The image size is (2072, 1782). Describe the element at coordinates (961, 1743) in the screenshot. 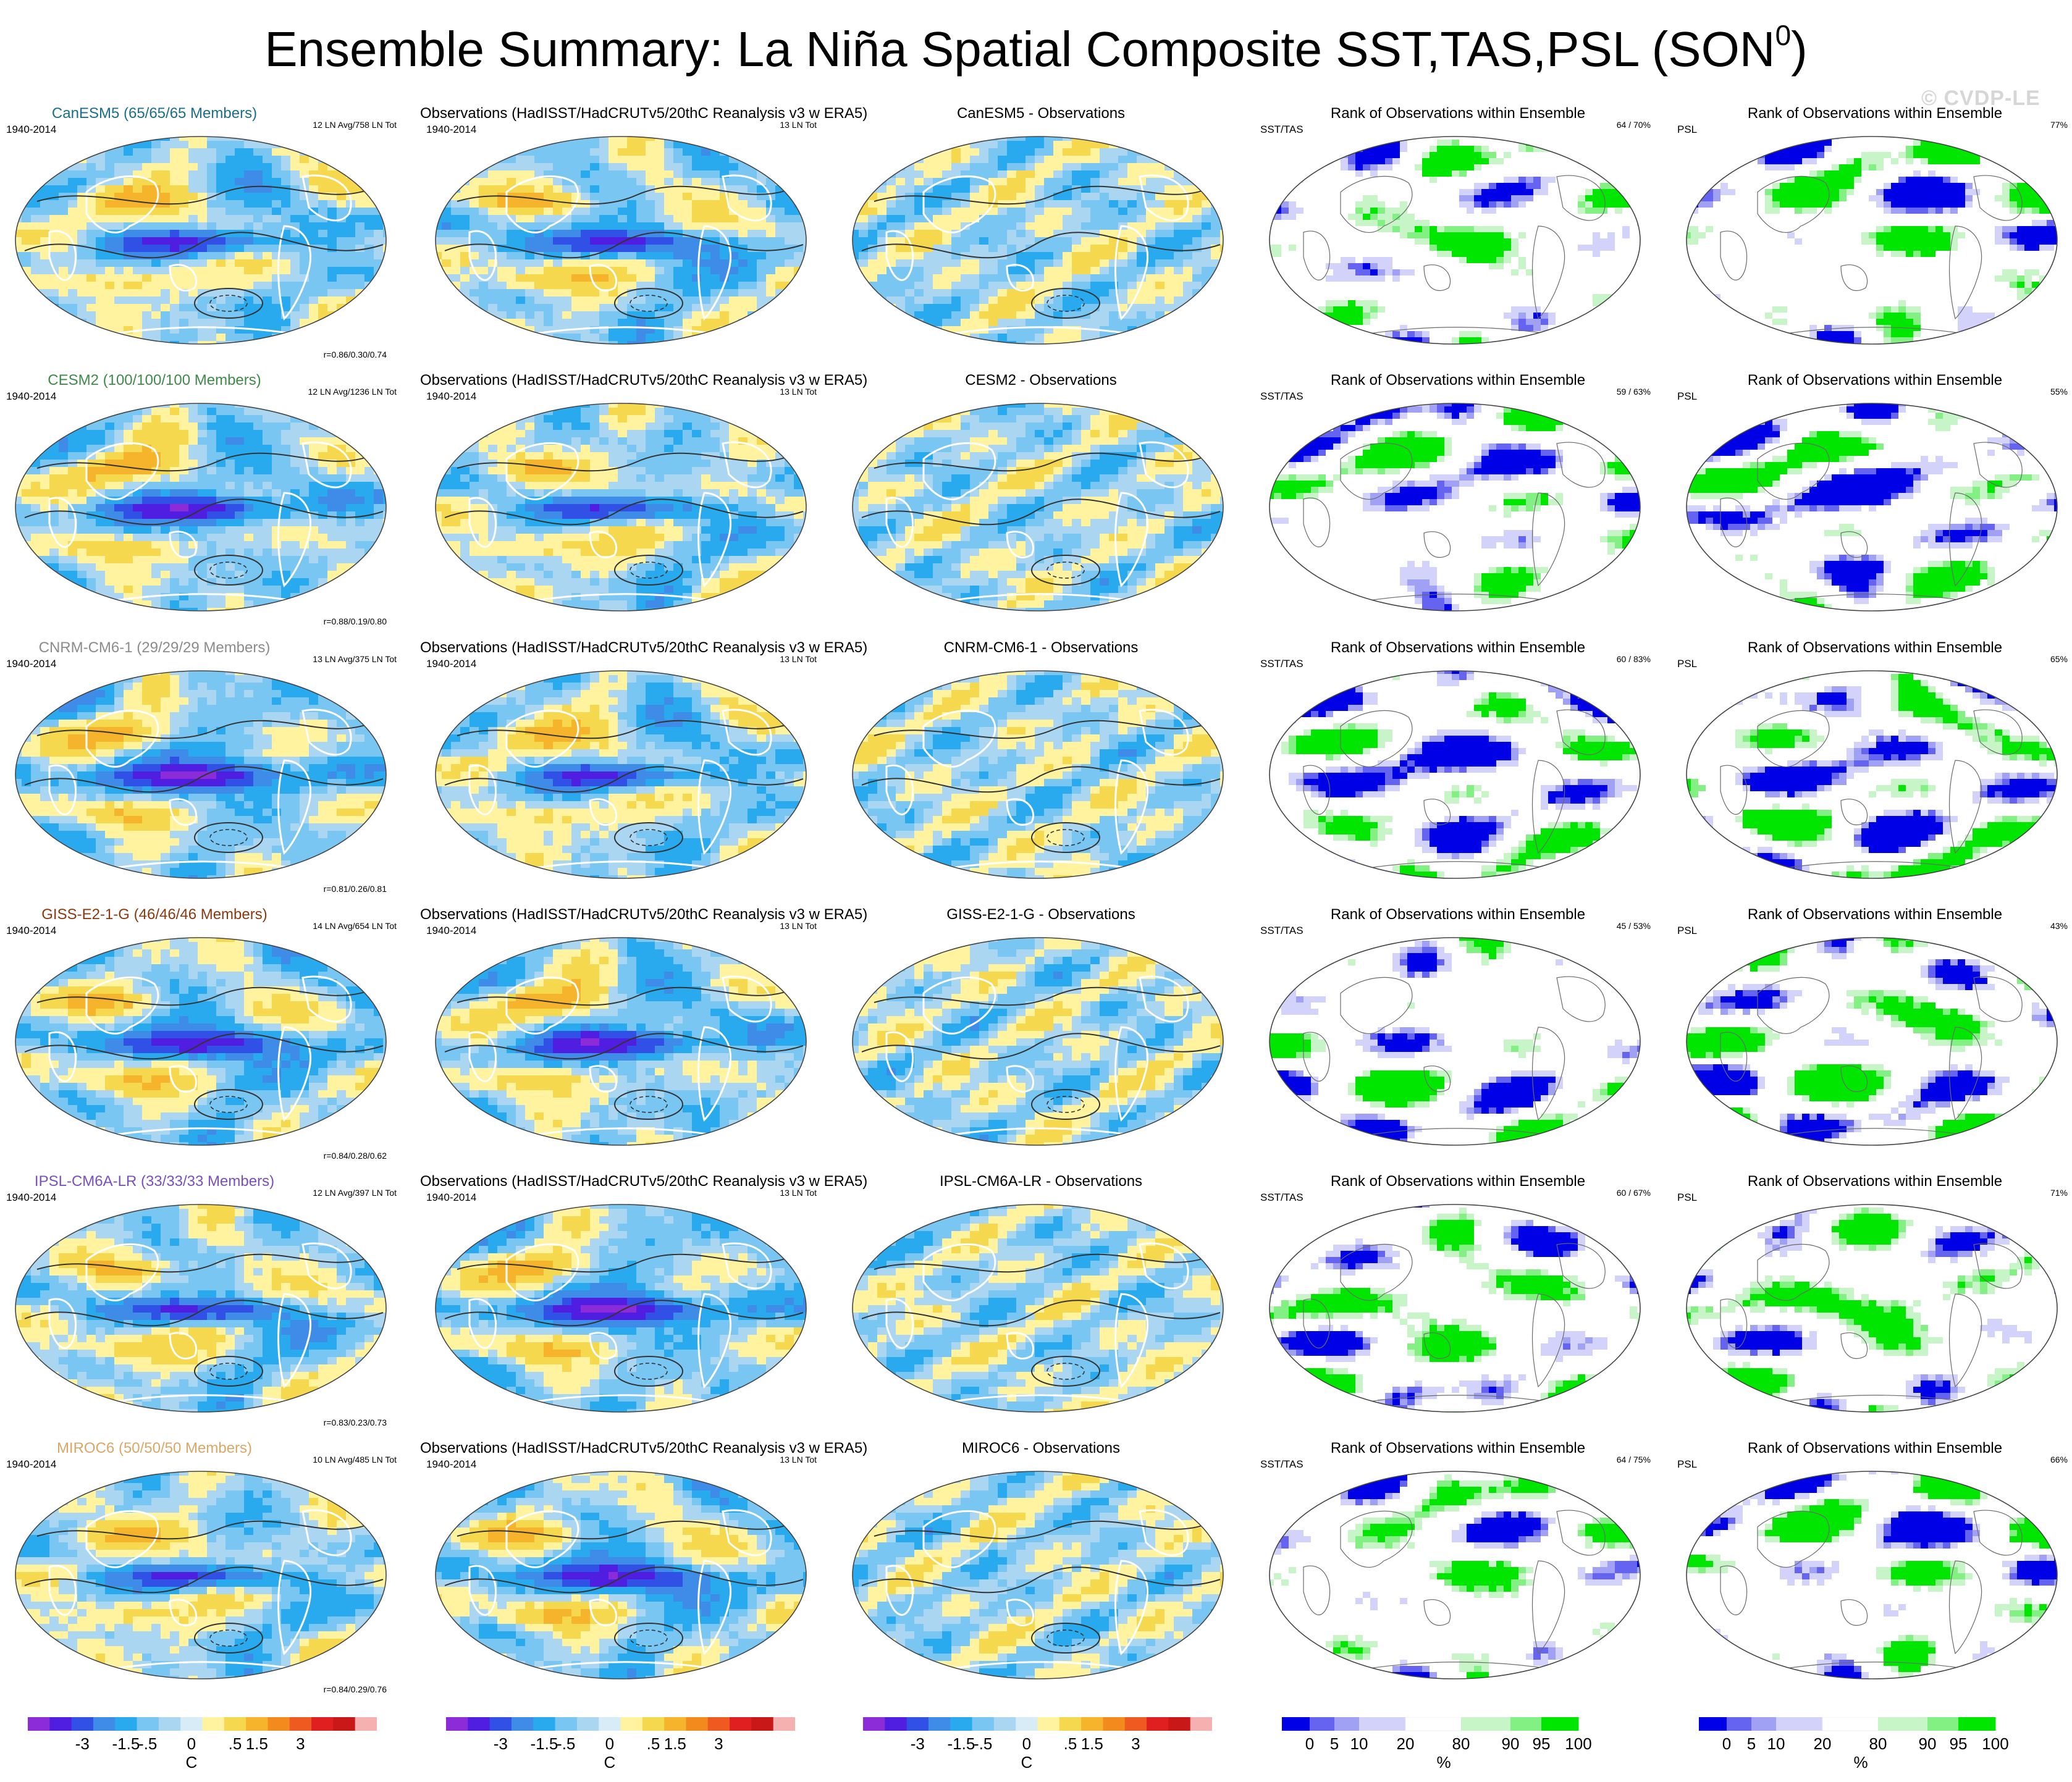

I see `colorbar-tick-label: -1.5` at that location.